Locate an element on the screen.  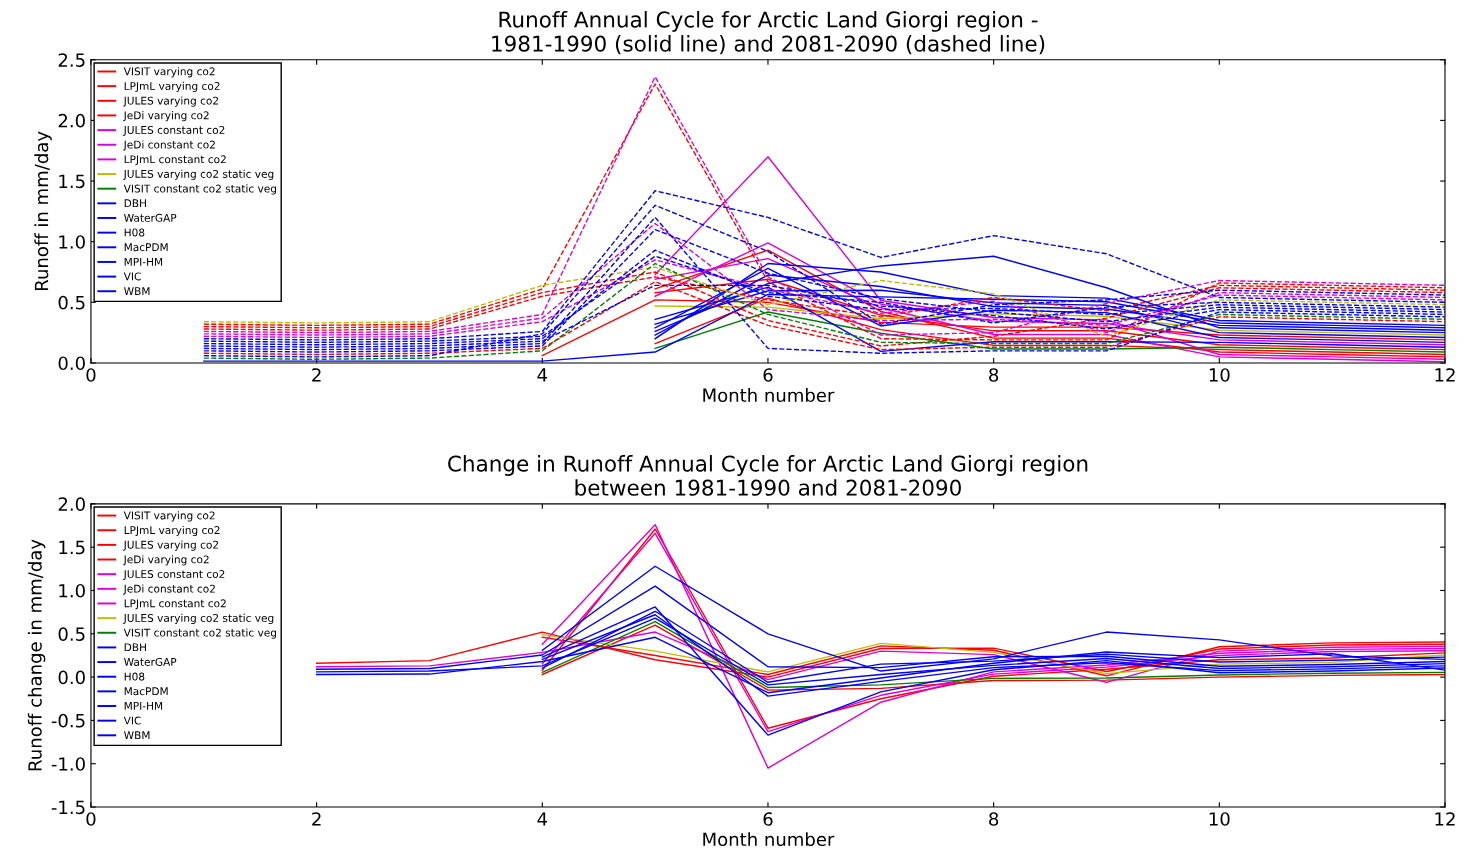
y-tick-label: -0.5 is located at coordinates (68, 720).